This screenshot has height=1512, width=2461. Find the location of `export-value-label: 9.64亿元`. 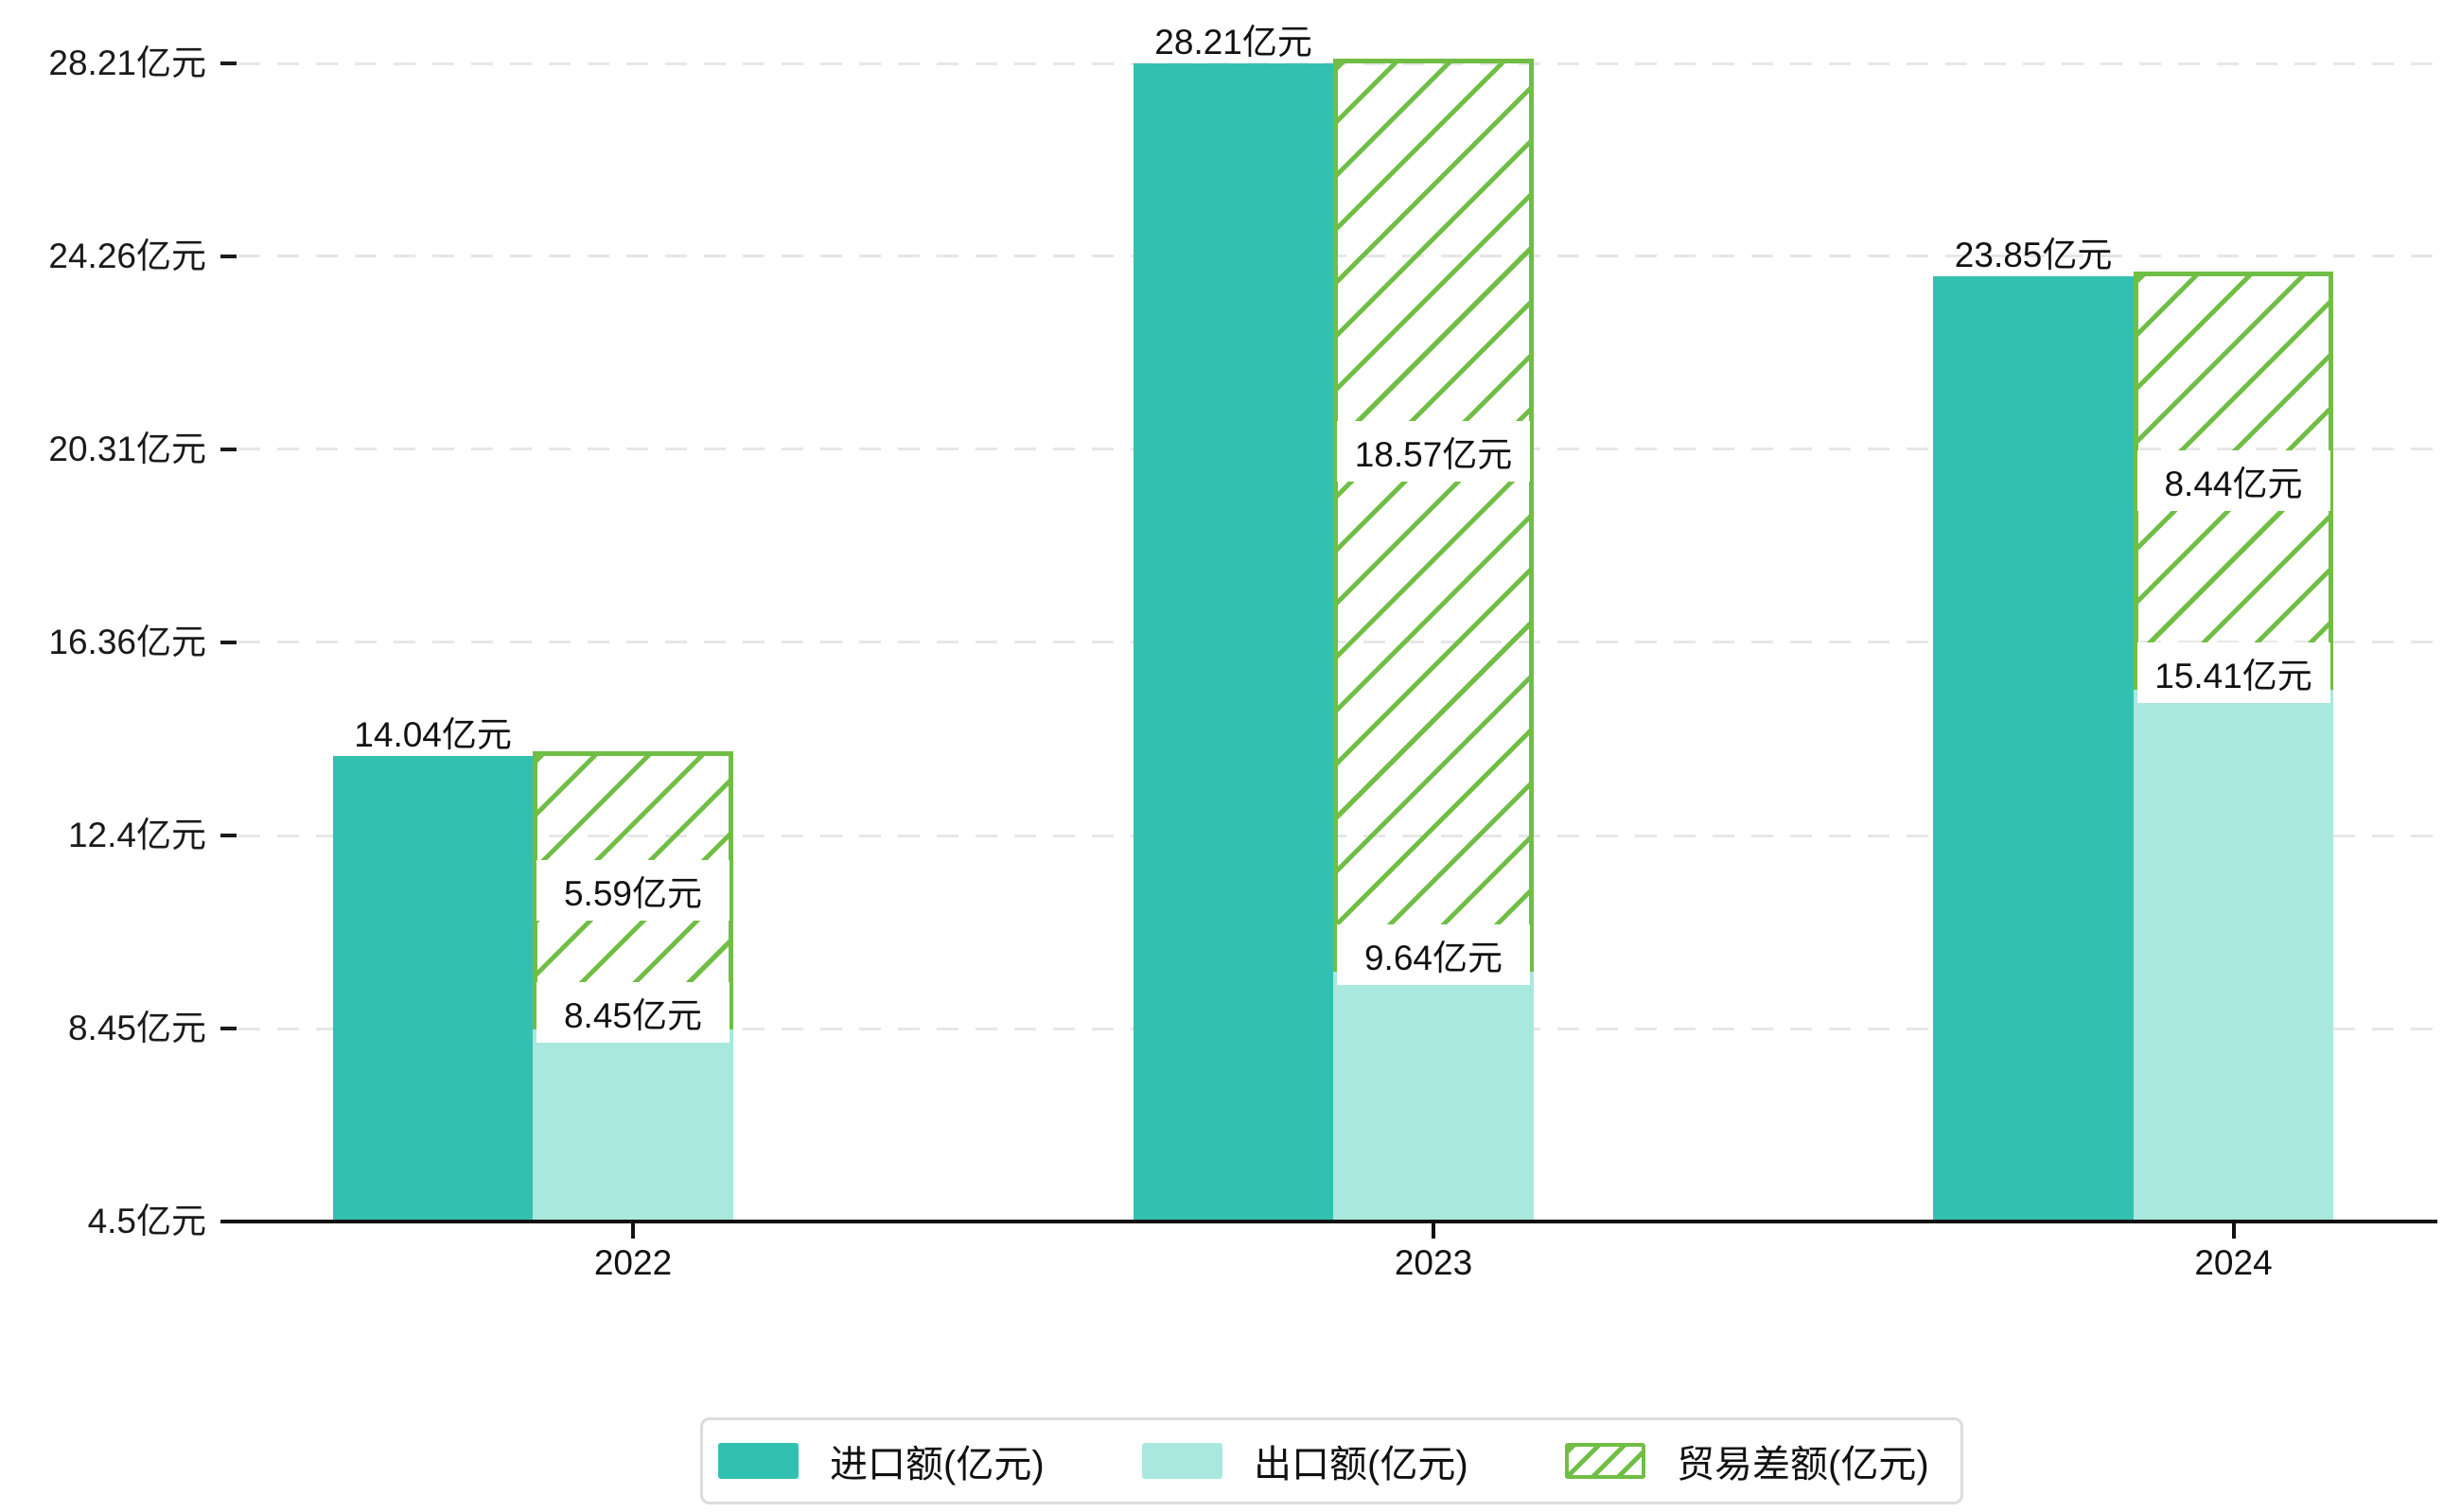

export-value-label: 9.64亿元 is located at coordinates (1433, 954).